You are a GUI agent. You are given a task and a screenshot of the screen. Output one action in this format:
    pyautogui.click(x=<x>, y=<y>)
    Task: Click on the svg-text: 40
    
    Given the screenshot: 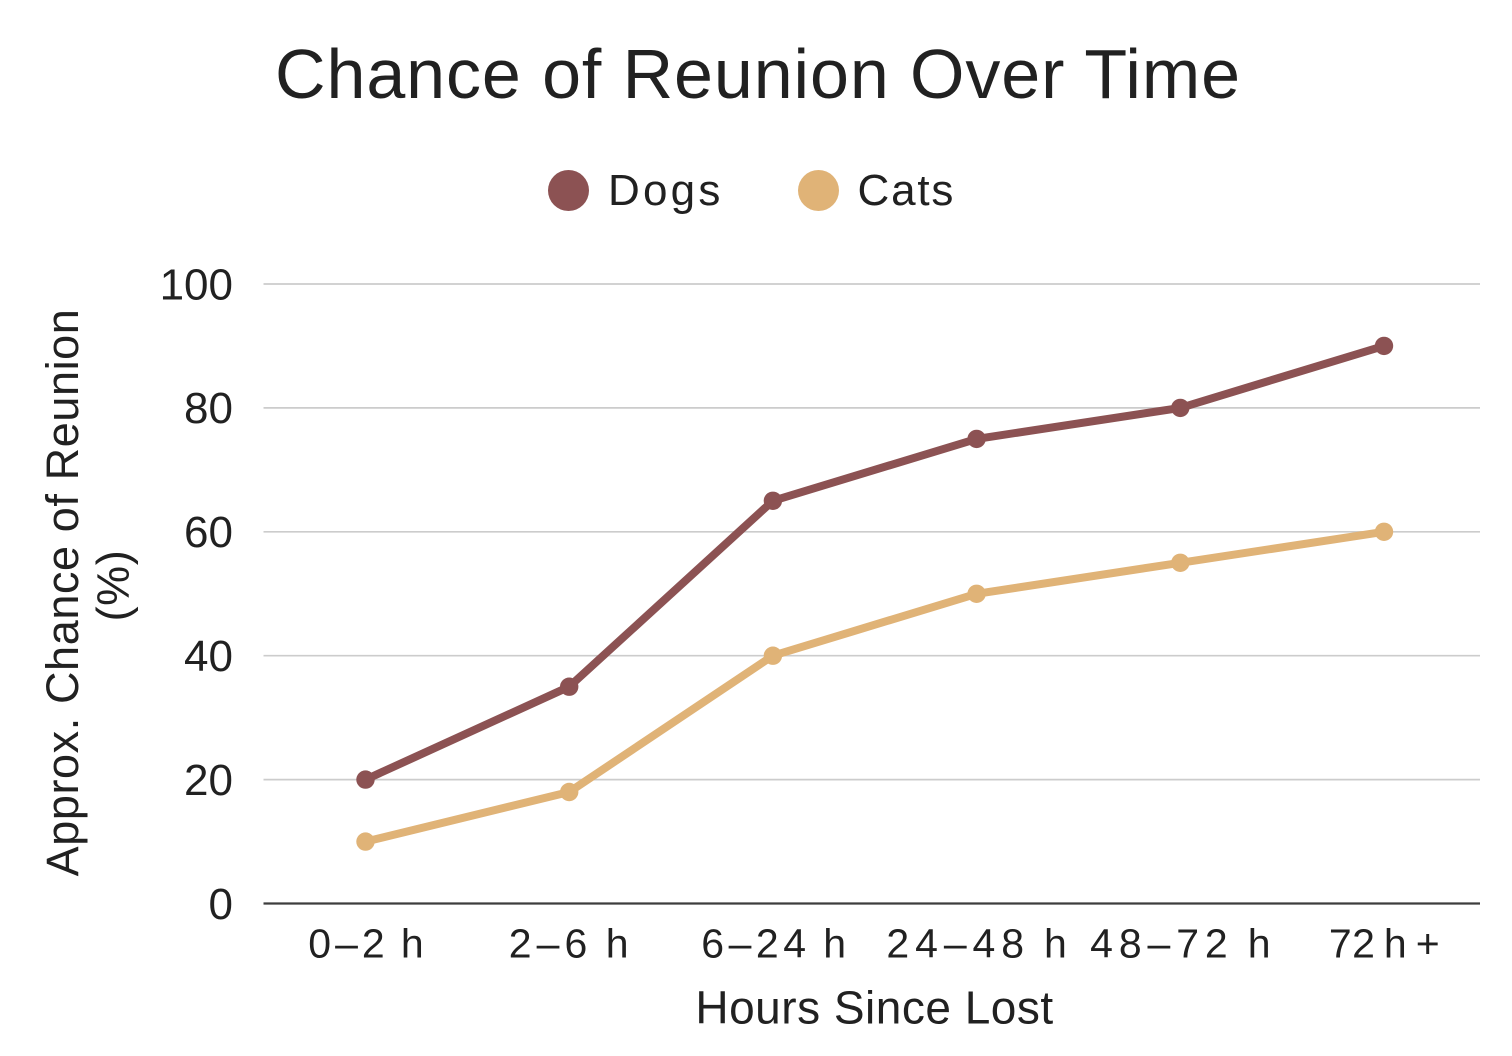 What is the action you would take?
    pyautogui.click(x=208, y=656)
    